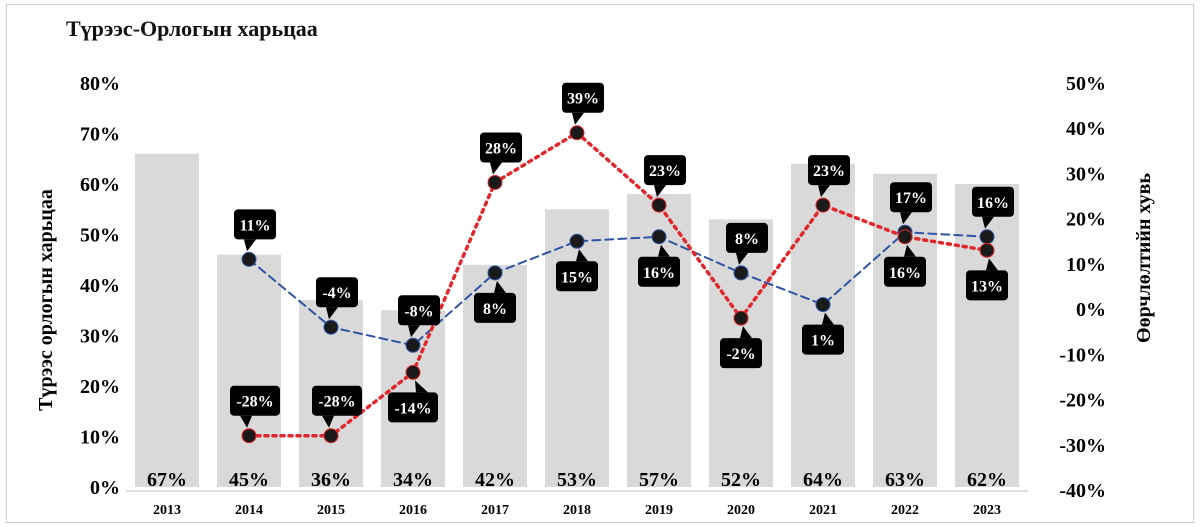  What do you see at coordinates (741, 480) in the screenshot?
I see `bar-value-label: 52%` at bounding box center [741, 480].